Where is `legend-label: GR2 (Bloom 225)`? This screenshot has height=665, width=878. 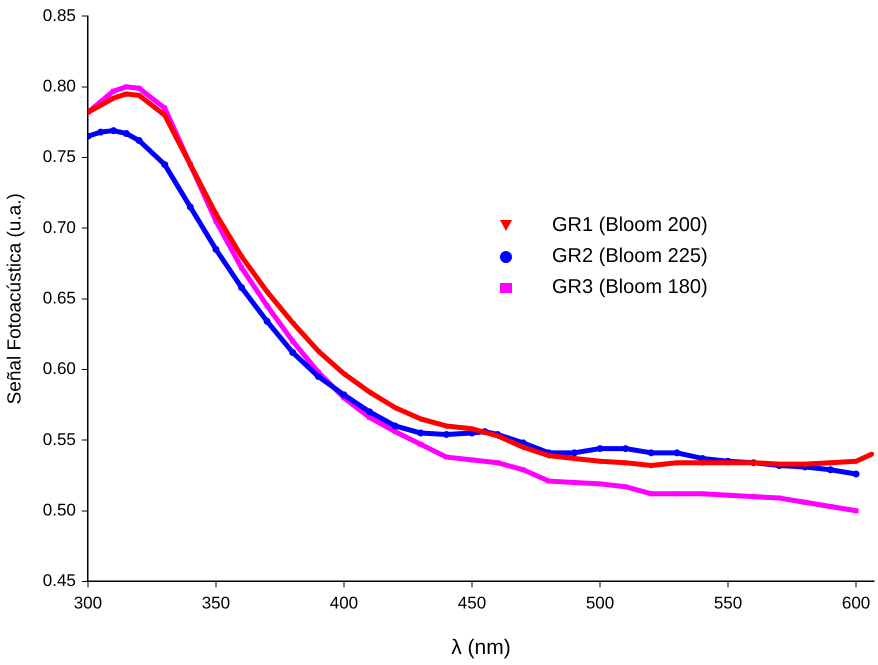
legend-label: GR2 (Bloom 225) is located at coordinates (630, 256).